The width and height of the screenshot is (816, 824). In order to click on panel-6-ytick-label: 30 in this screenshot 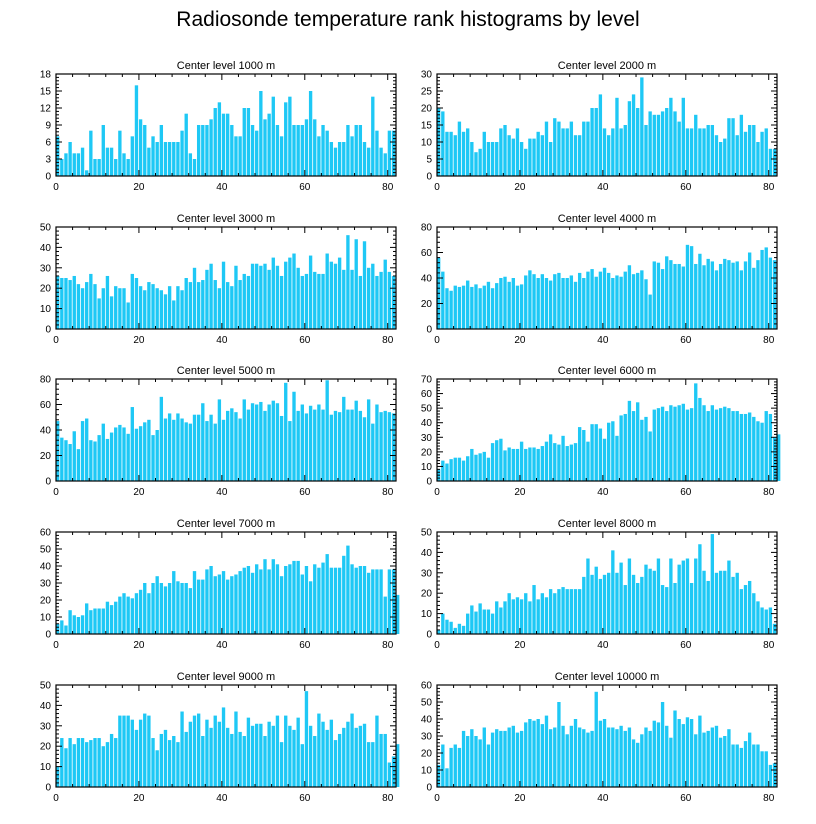, I will do `click(427, 438)`.